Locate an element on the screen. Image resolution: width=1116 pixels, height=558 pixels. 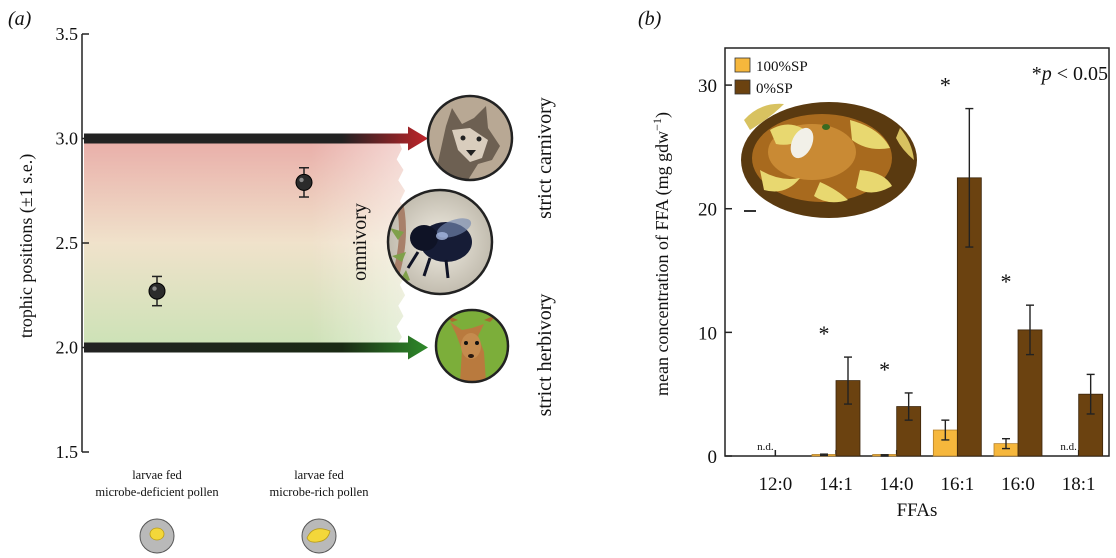
legend-swatch-0sp is located at coordinates (742, 87).